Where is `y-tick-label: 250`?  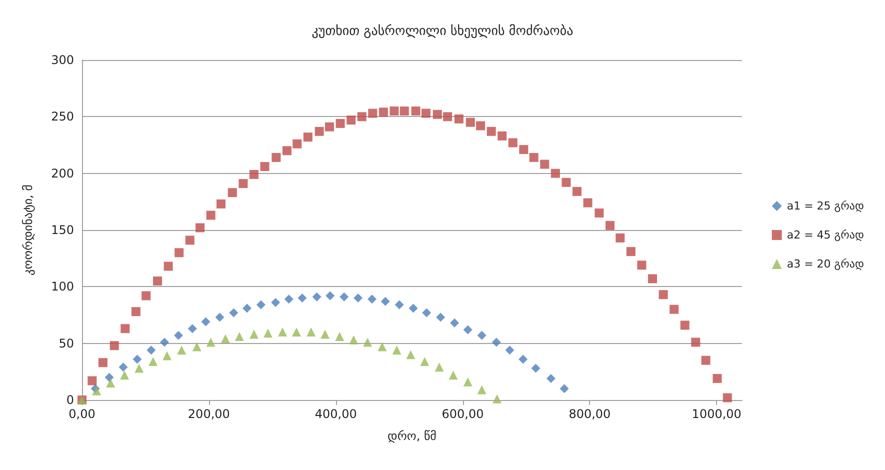
y-tick-label: 250 is located at coordinates (62, 117).